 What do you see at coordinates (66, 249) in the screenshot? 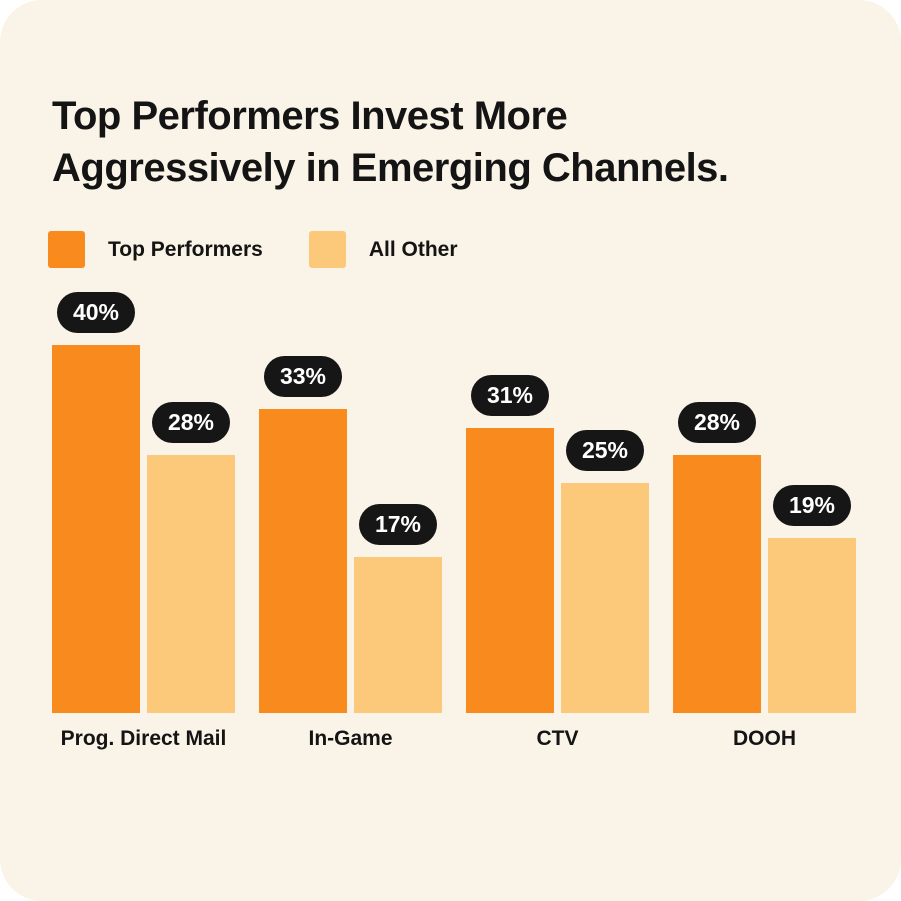
I see `legend-swatch-top-performers` at bounding box center [66, 249].